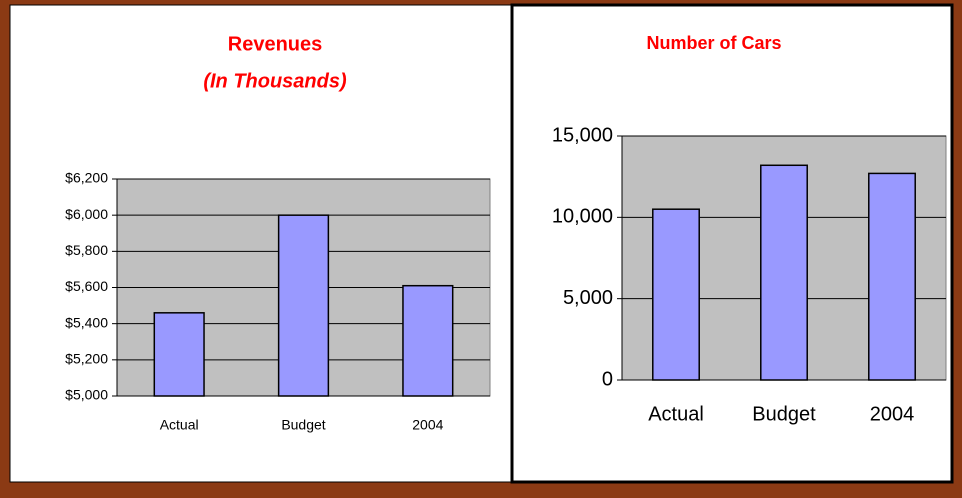 The width and height of the screenshot is (962, 498). I want to click on y-tick-label: 15,000, so click(582, 135).